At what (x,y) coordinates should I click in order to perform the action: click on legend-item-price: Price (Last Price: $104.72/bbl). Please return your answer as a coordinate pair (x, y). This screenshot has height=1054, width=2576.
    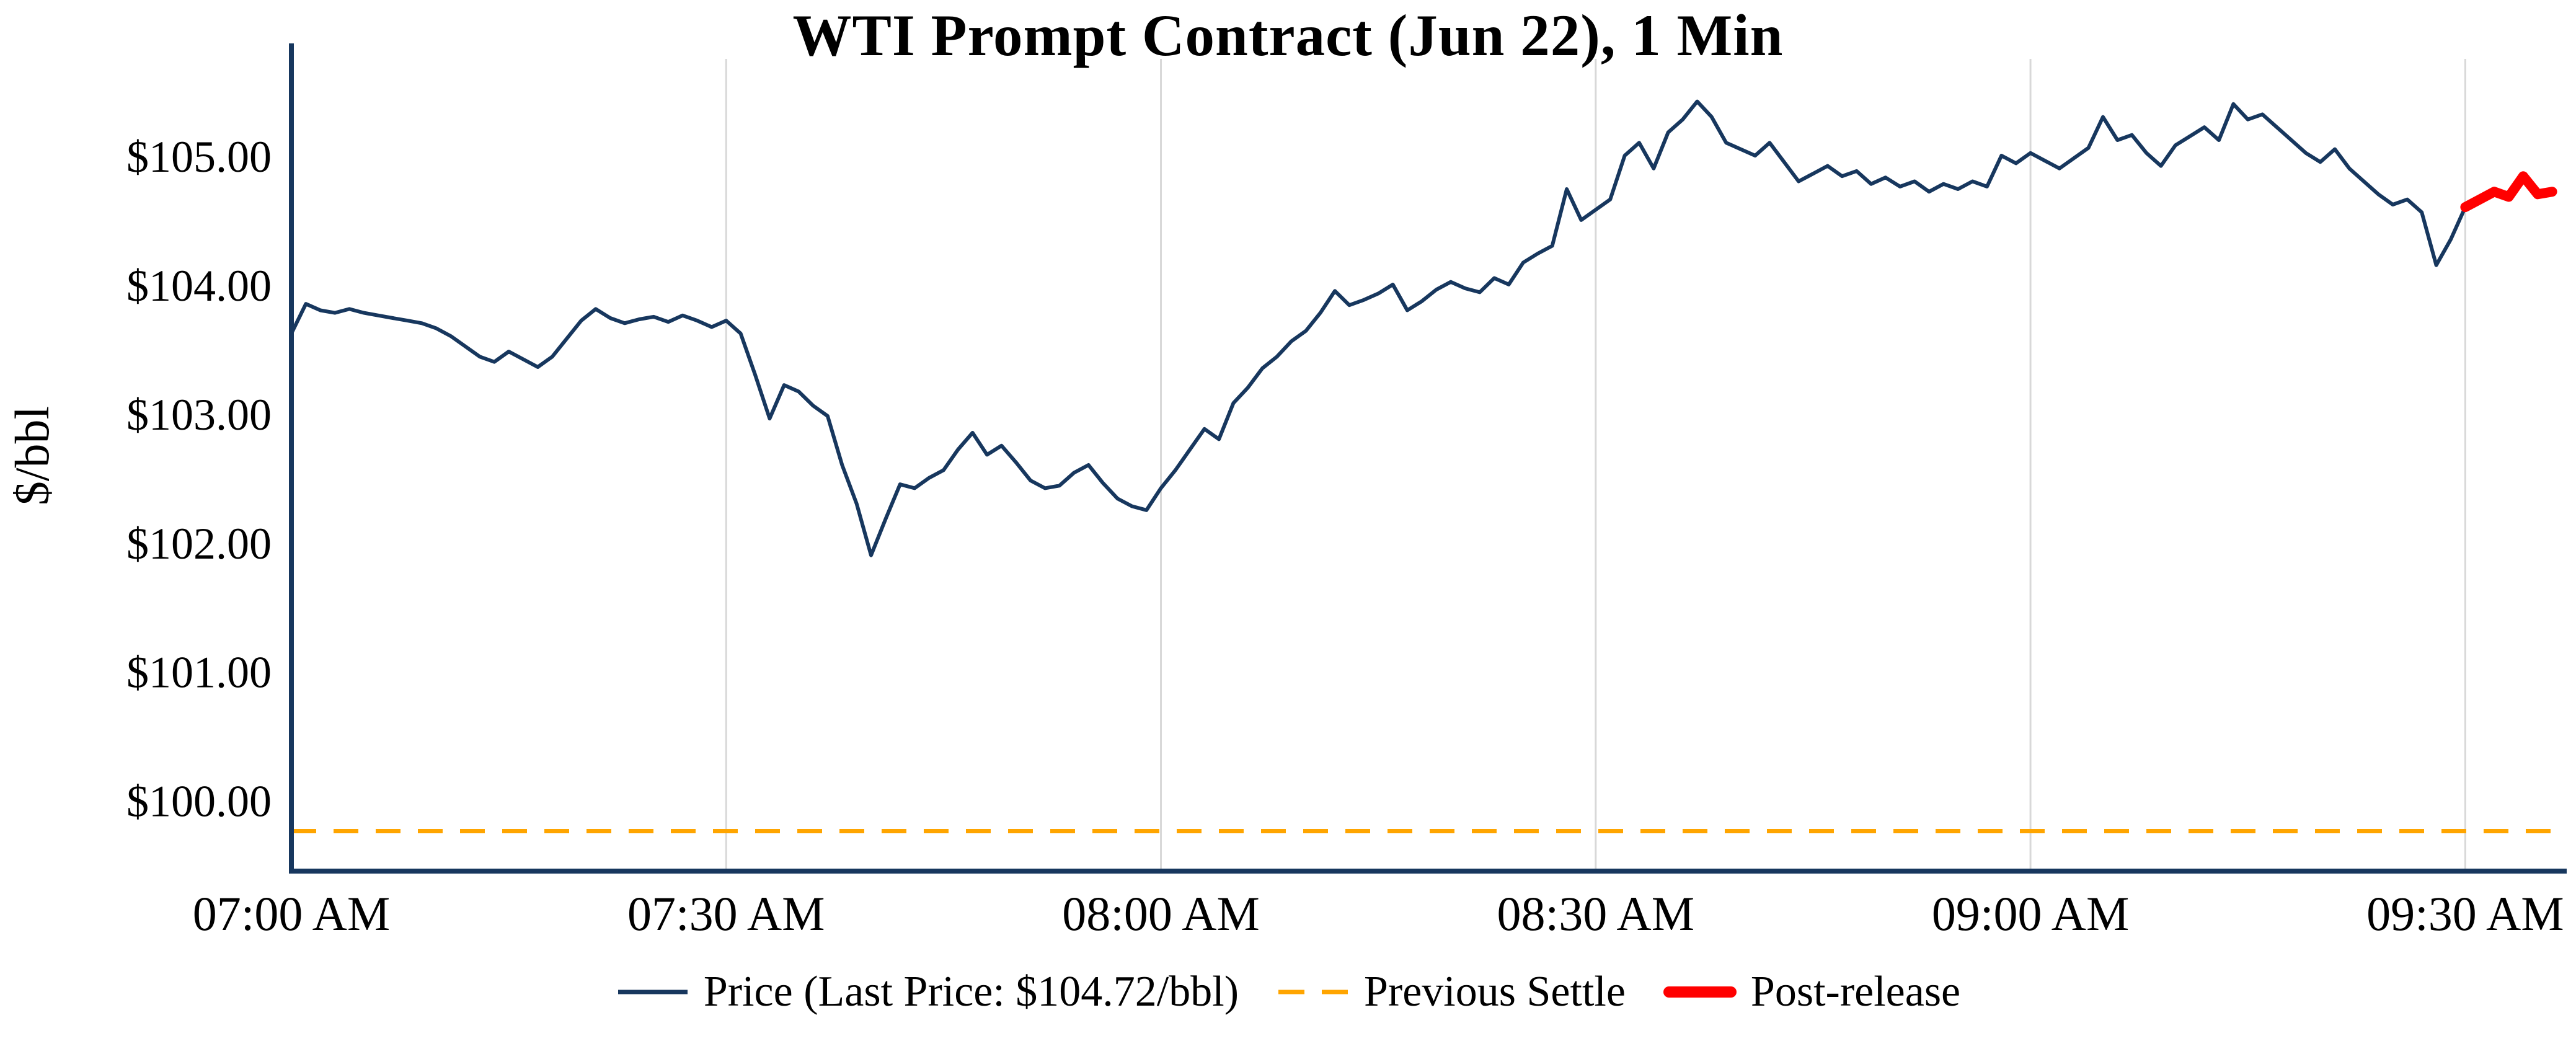
    Looking at the image, I should click on (928, 992).